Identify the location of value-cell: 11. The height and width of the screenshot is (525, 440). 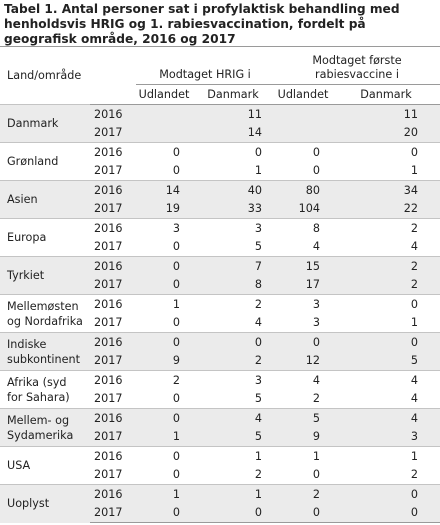
(233, 114).